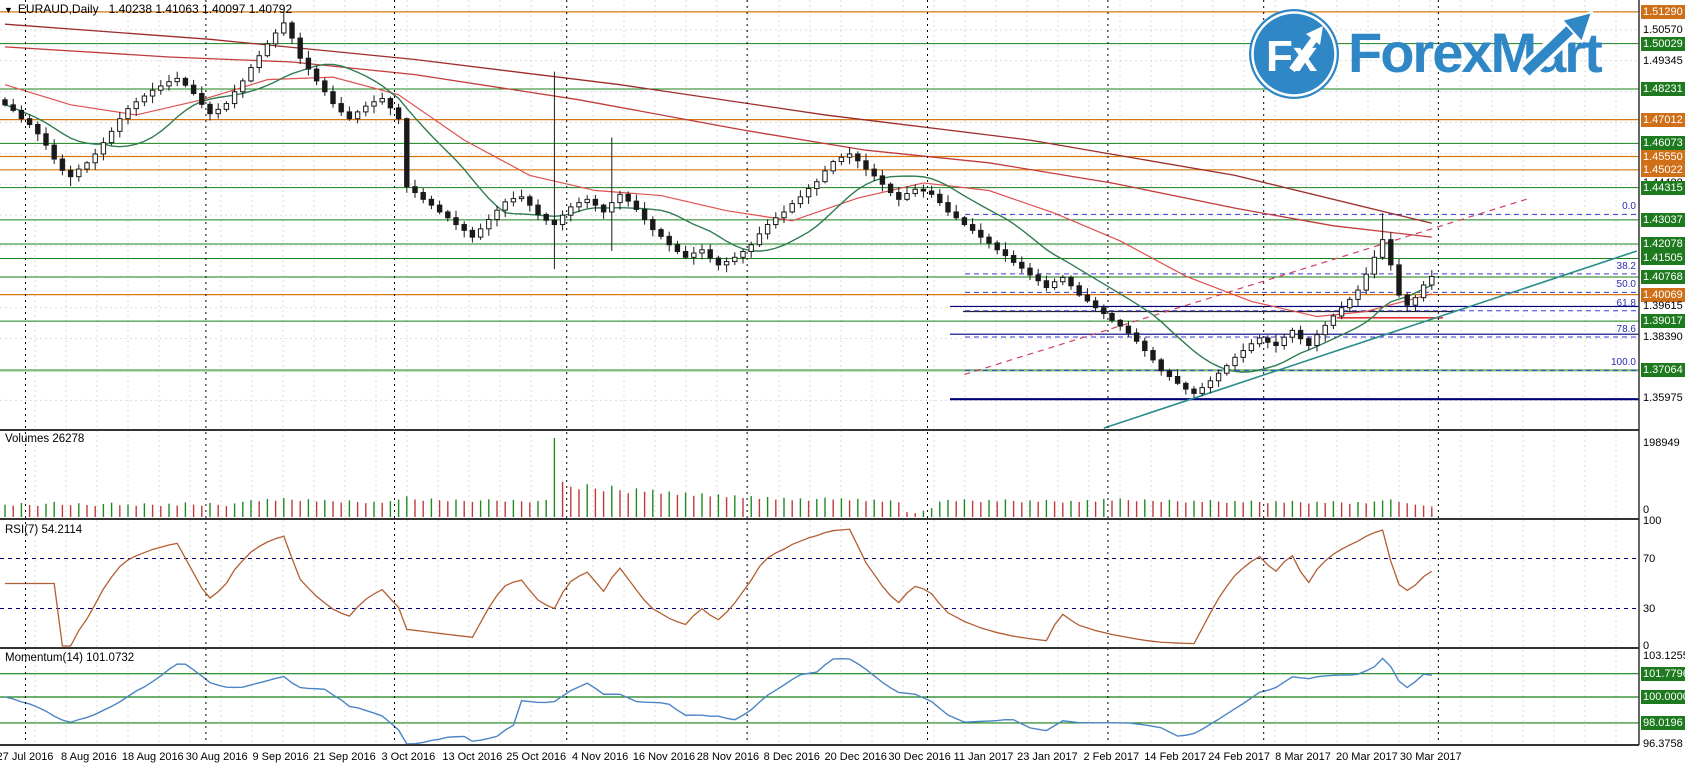 This screenshot has width=1685, height=767. What do you see at coordinates (1652, 521) in the screenshot?
I see `rsi-scale-label: 100` at bounding box center [1652, 521].